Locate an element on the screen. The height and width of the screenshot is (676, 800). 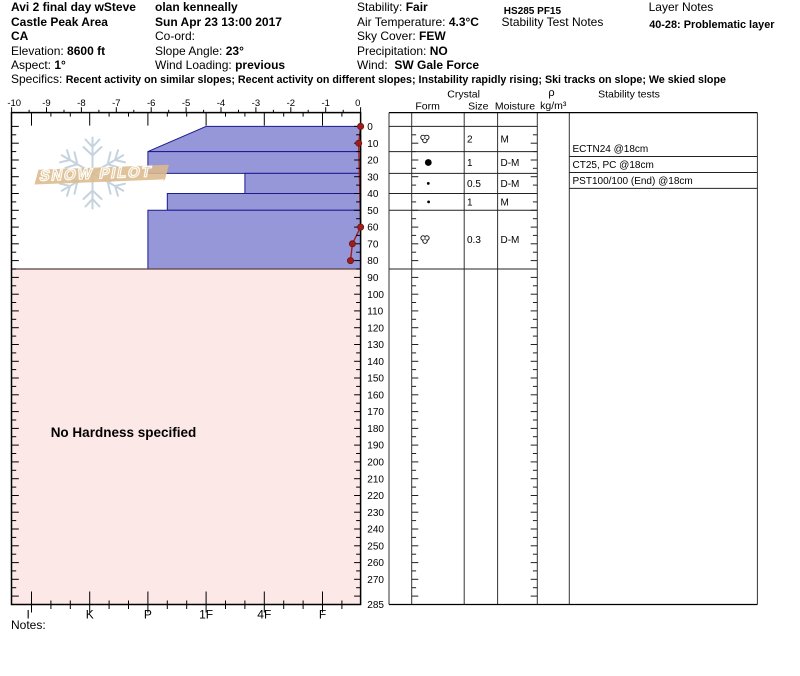
svg-text: 110 is located at coordinates (375, 312).